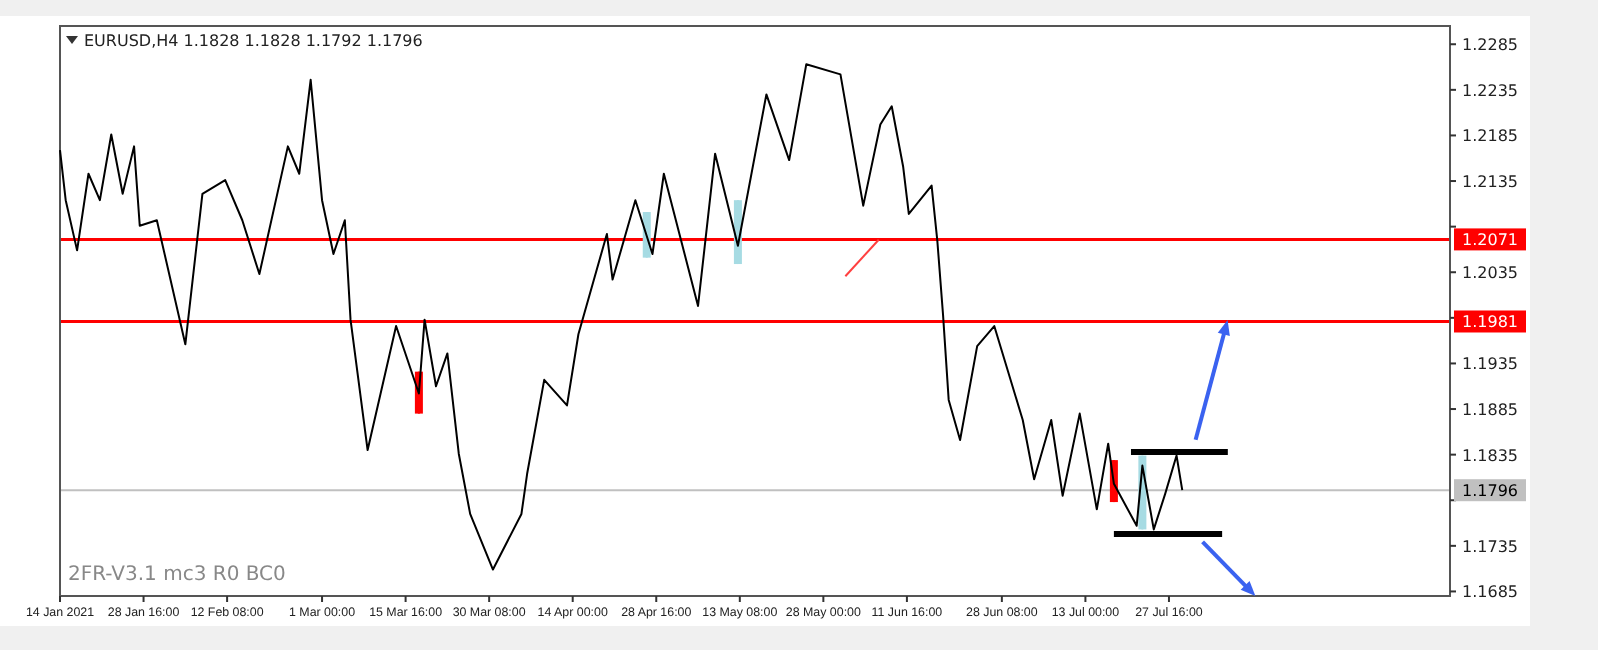  What do you see at coordinates (1490, 136) in the screenshot?
I see `y-tick-label: 1.2185` at bounding box center [1490, 136].